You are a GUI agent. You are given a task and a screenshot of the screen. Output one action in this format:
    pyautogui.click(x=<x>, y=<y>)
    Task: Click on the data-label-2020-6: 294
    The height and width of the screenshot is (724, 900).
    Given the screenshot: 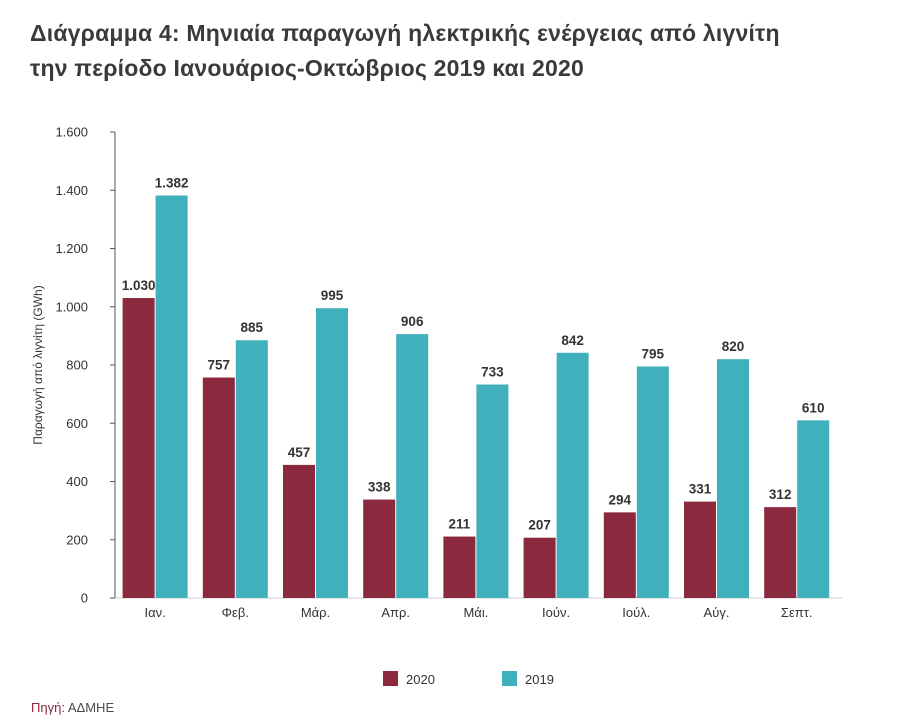 What is the action you would take?
    pyautogui.click(x=620, y=499)
    